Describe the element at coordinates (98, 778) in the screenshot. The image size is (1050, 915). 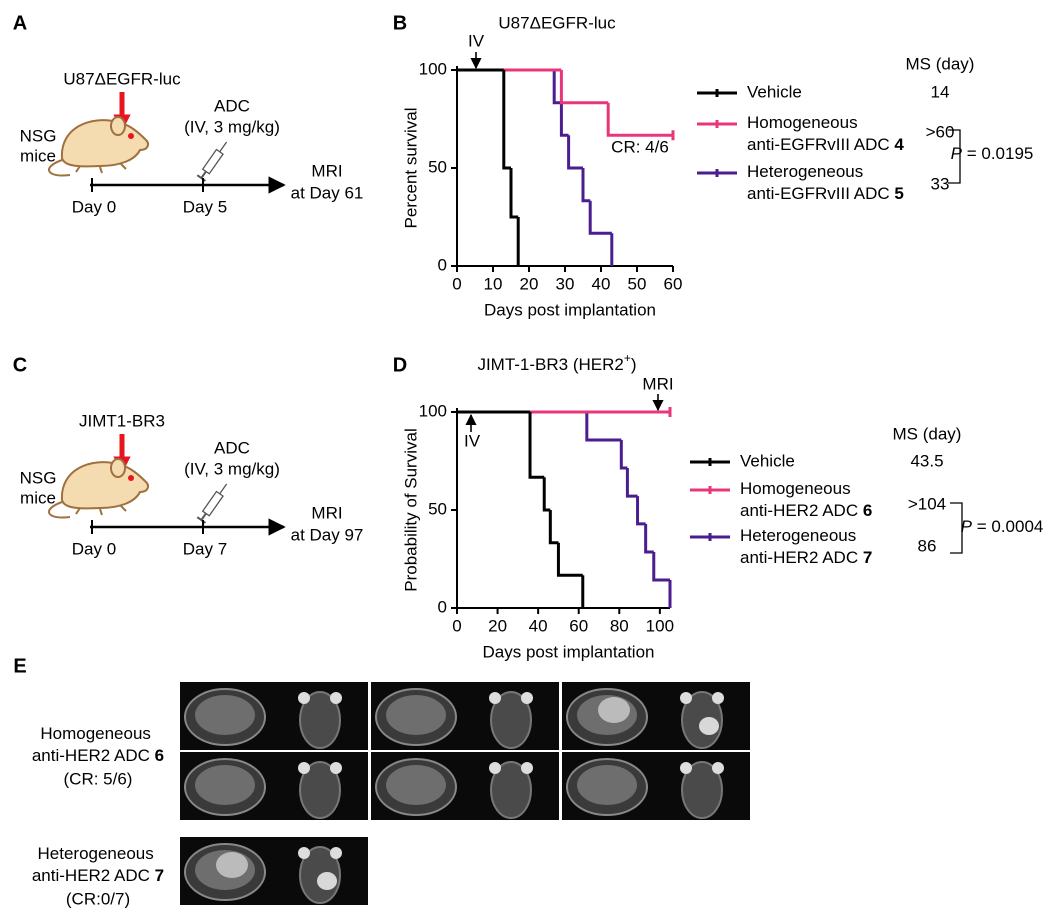
I see `group-result: (CR: 5/6)` at that location.